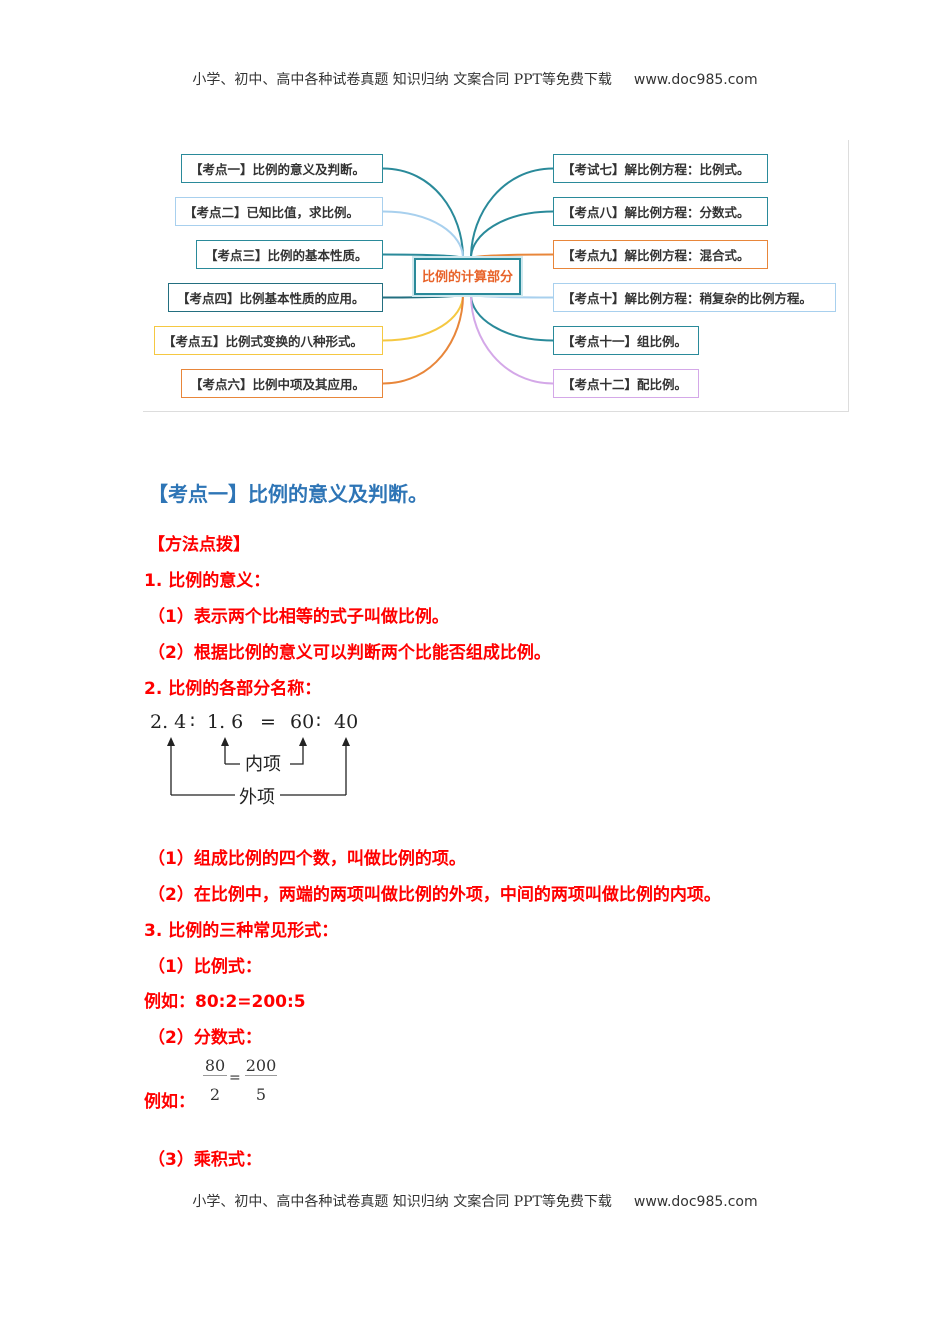 Image resolution: width=950 pixels, height=1344 pixels. Describe the element at coordinates (169, 1102) in the screenshot. I see `example-2-label: 例如：` at that location.